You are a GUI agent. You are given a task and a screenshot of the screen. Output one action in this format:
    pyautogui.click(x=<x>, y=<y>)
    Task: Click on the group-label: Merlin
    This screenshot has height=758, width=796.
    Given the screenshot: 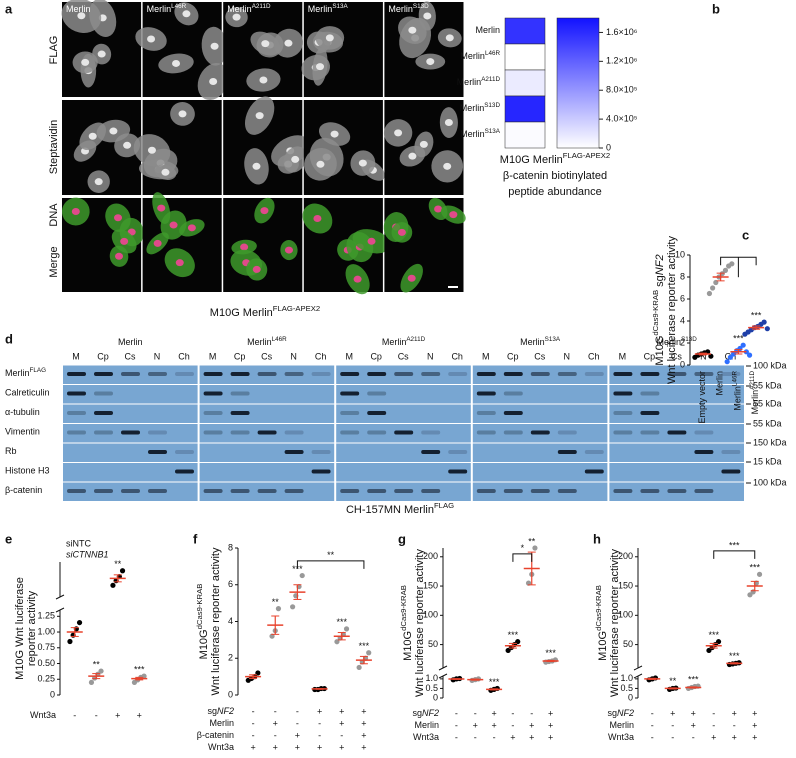 What is the action you would take?
    pyautogui.click(x=130, y=342)
    